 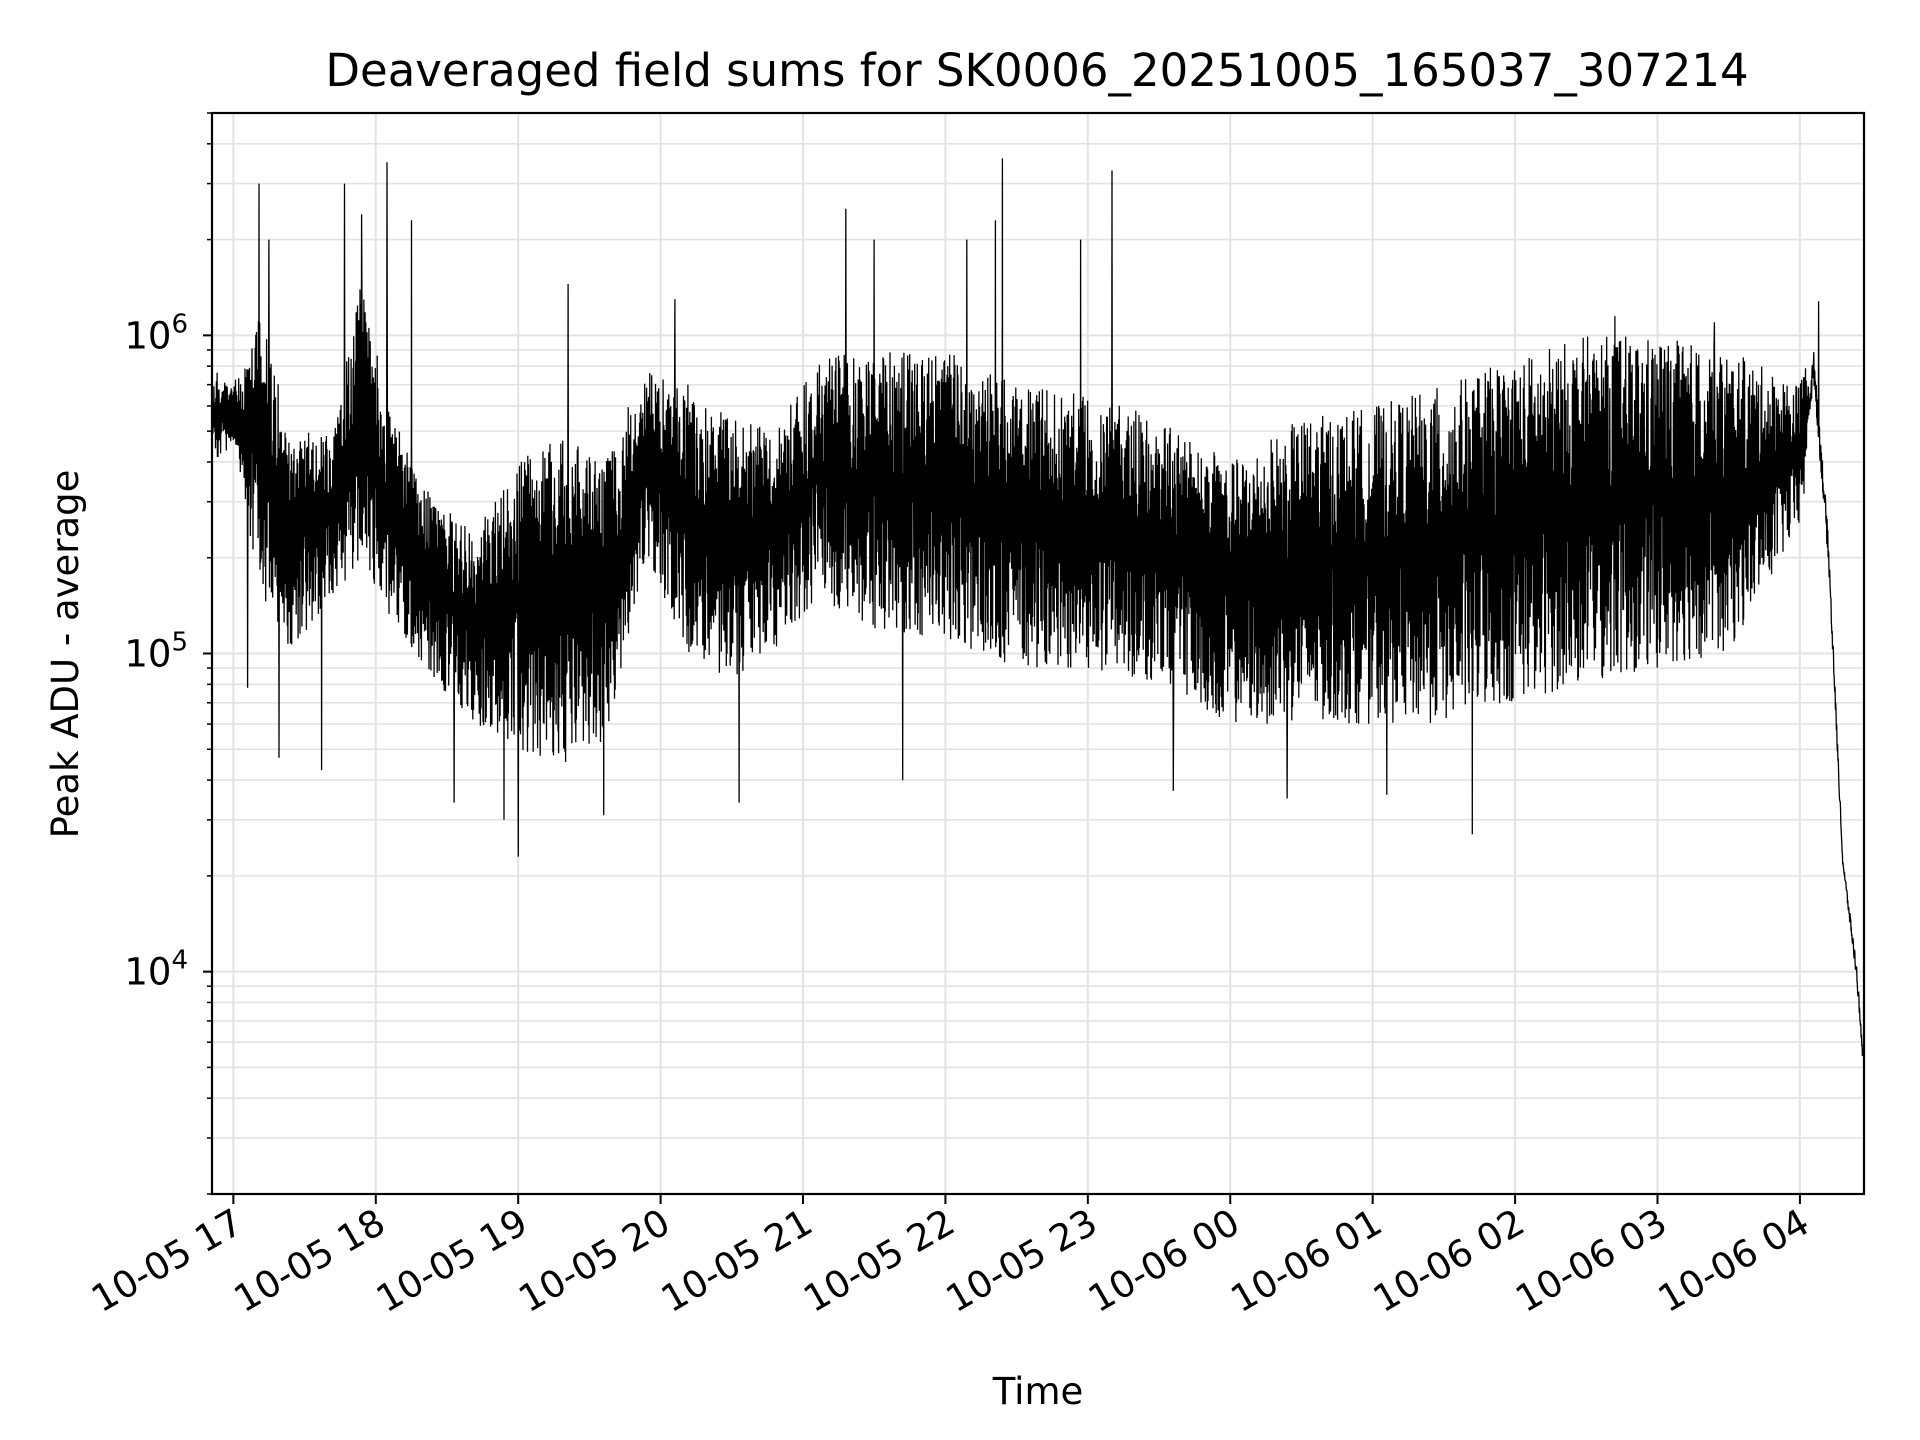 I want to click on y-tick-label-exponent: 4, so click(x=179, y=961).